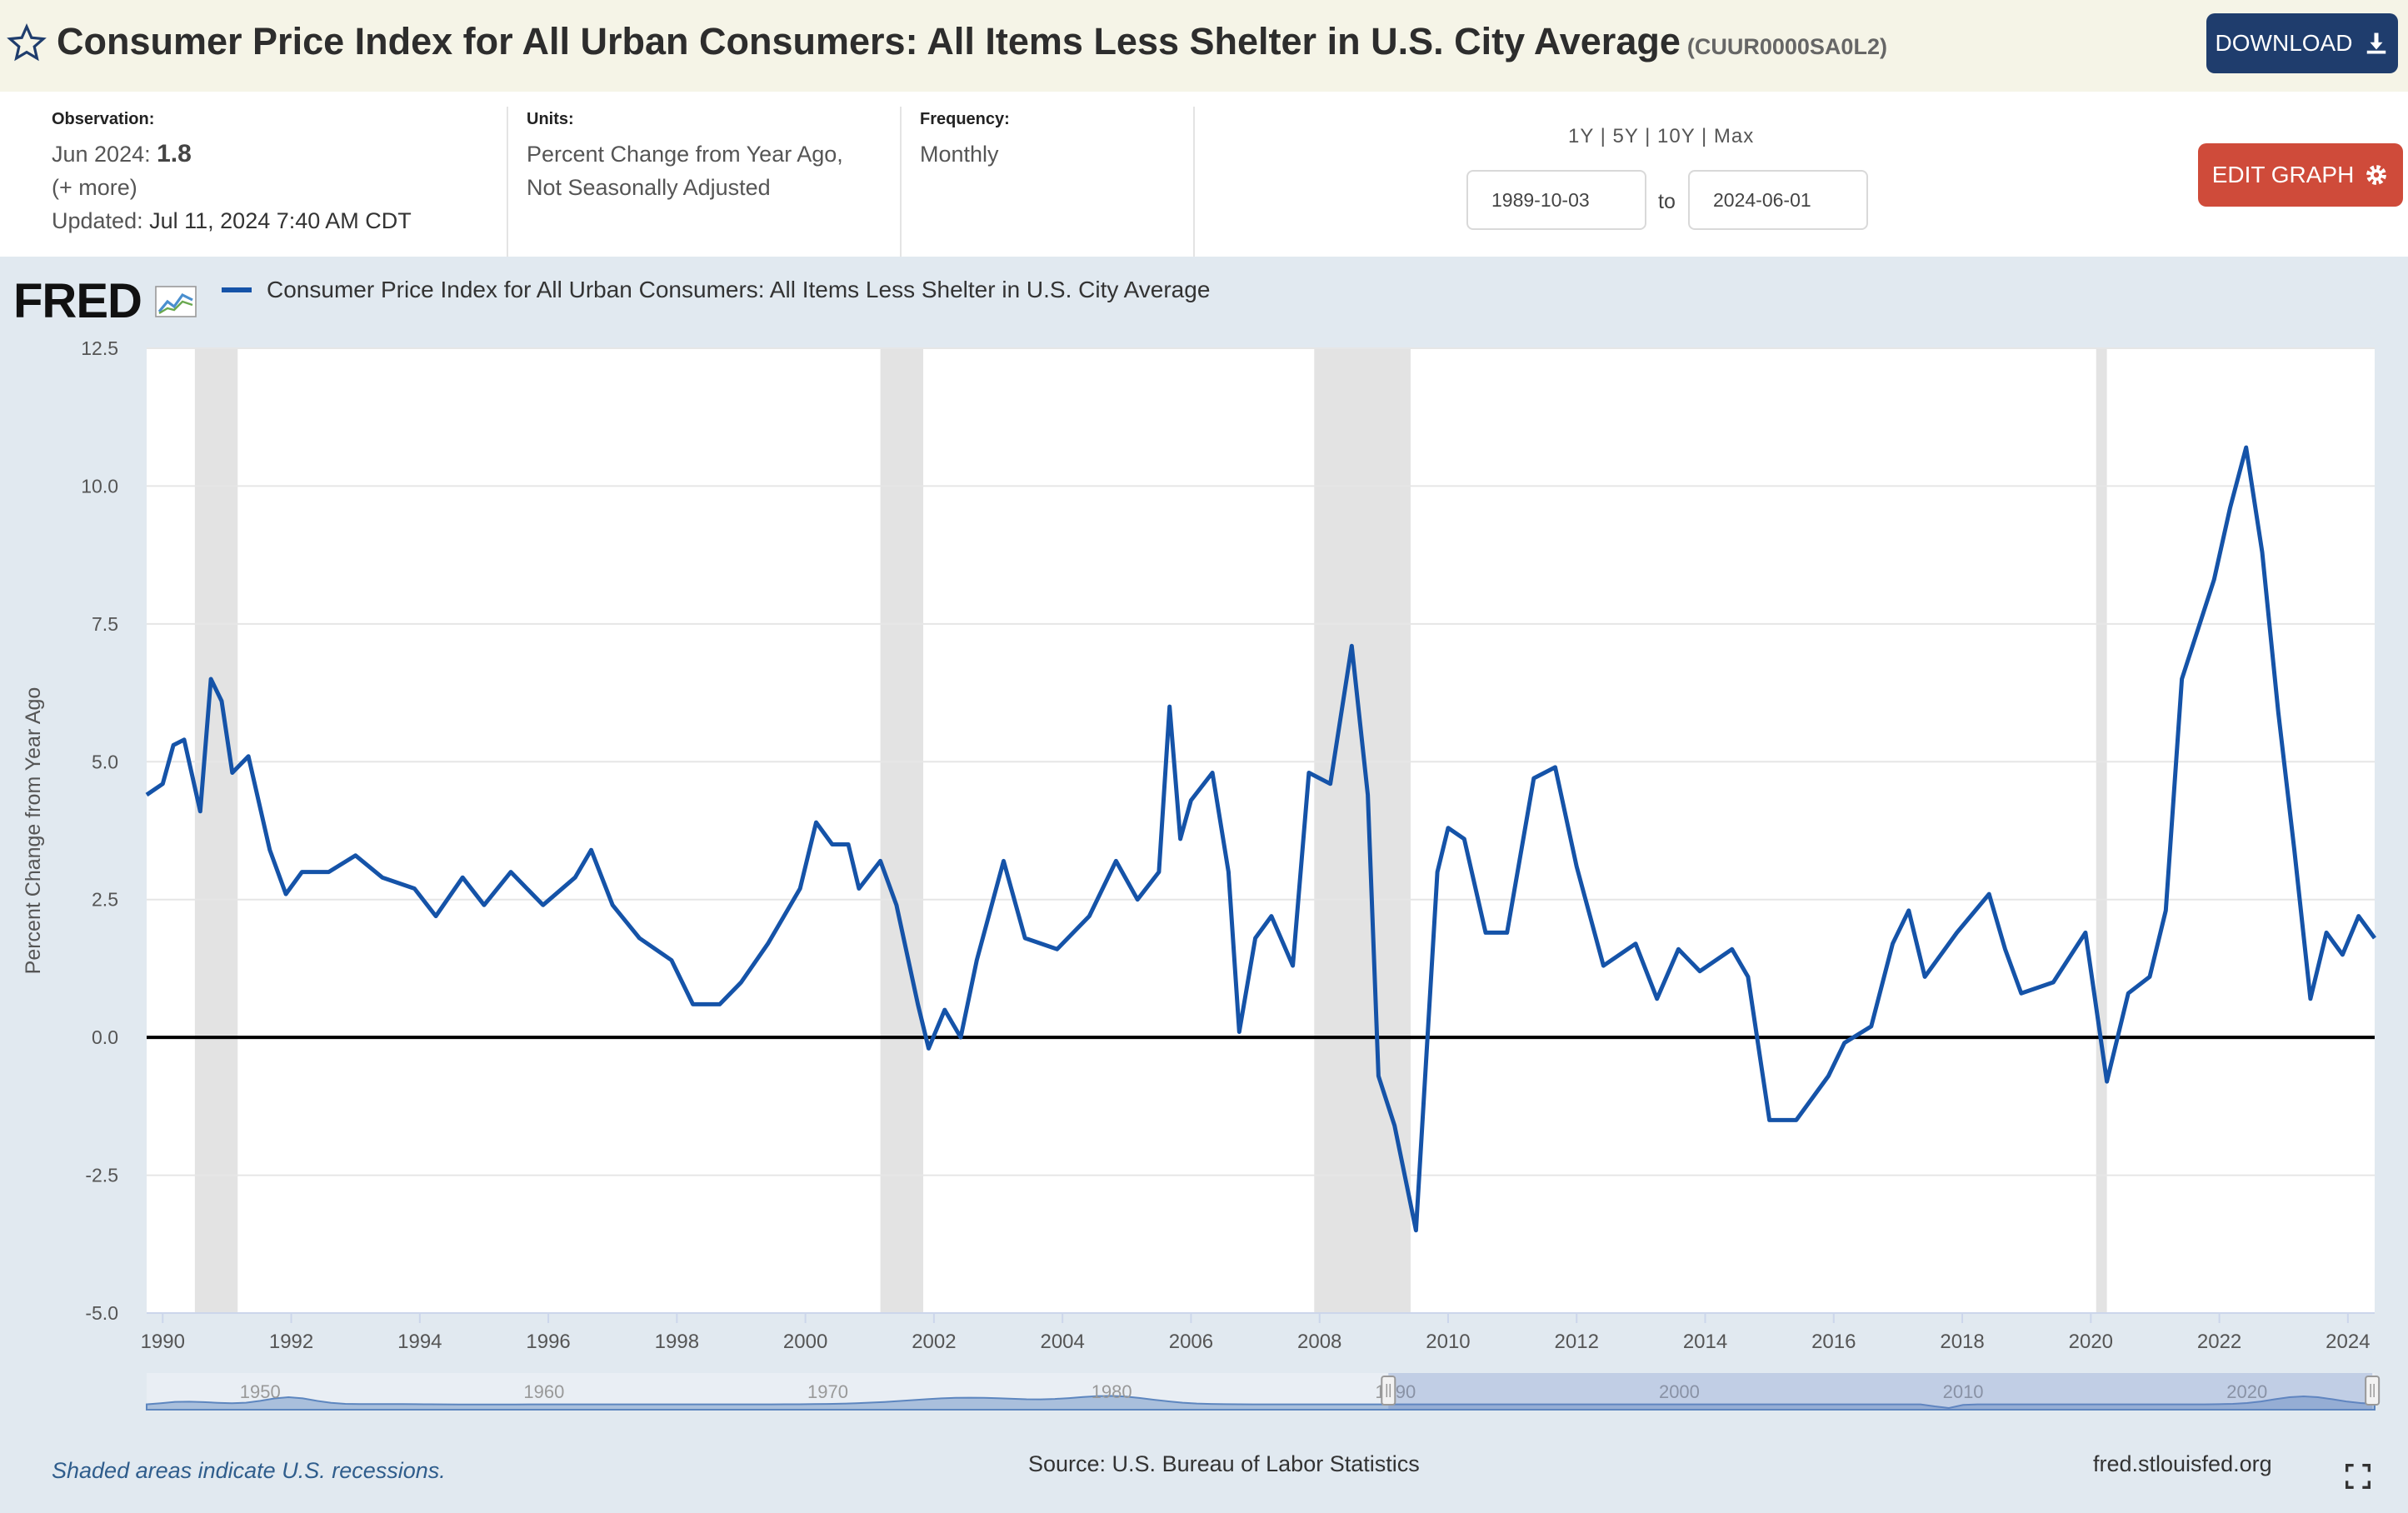 This screenshot has height=1513, width=2408. I want to click on units-line1: Percent Change from Year Ago,, so click(685, 154).